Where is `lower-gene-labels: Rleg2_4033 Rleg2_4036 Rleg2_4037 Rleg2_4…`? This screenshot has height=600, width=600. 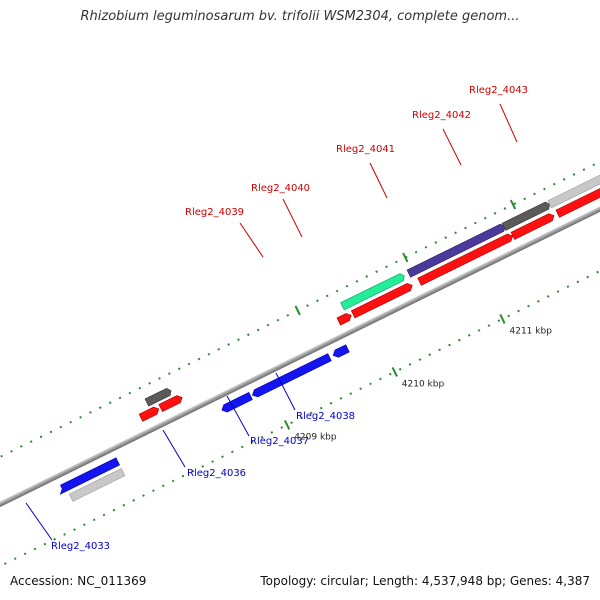 lower-gene-labels: Rleg2_4033 Rleg2_4036 Rleg2_4037 Rleg2_4… is located at coordinates (203, 481).